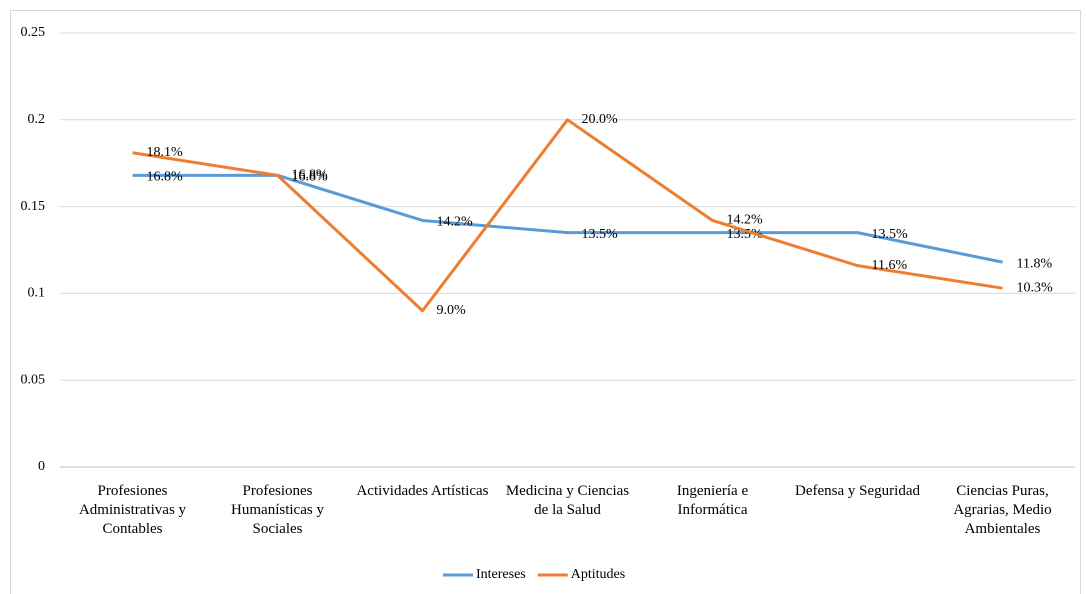 The width and height of the screenshot is (1086, 594). I want to click on x-tick-label: Medicina y Ciencias de la Salud, so click(567, 500).